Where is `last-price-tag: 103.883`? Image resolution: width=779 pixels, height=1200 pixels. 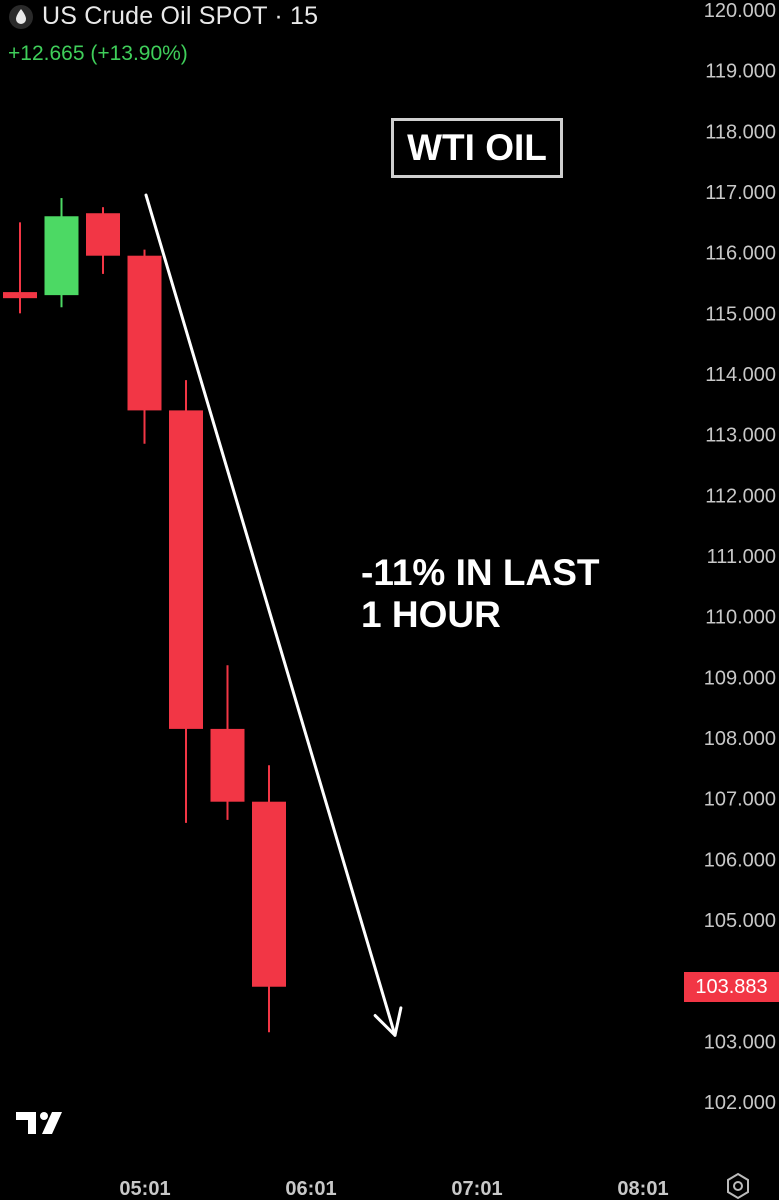
last-price-tag: 103.883 is located at coordinates (731, 987).